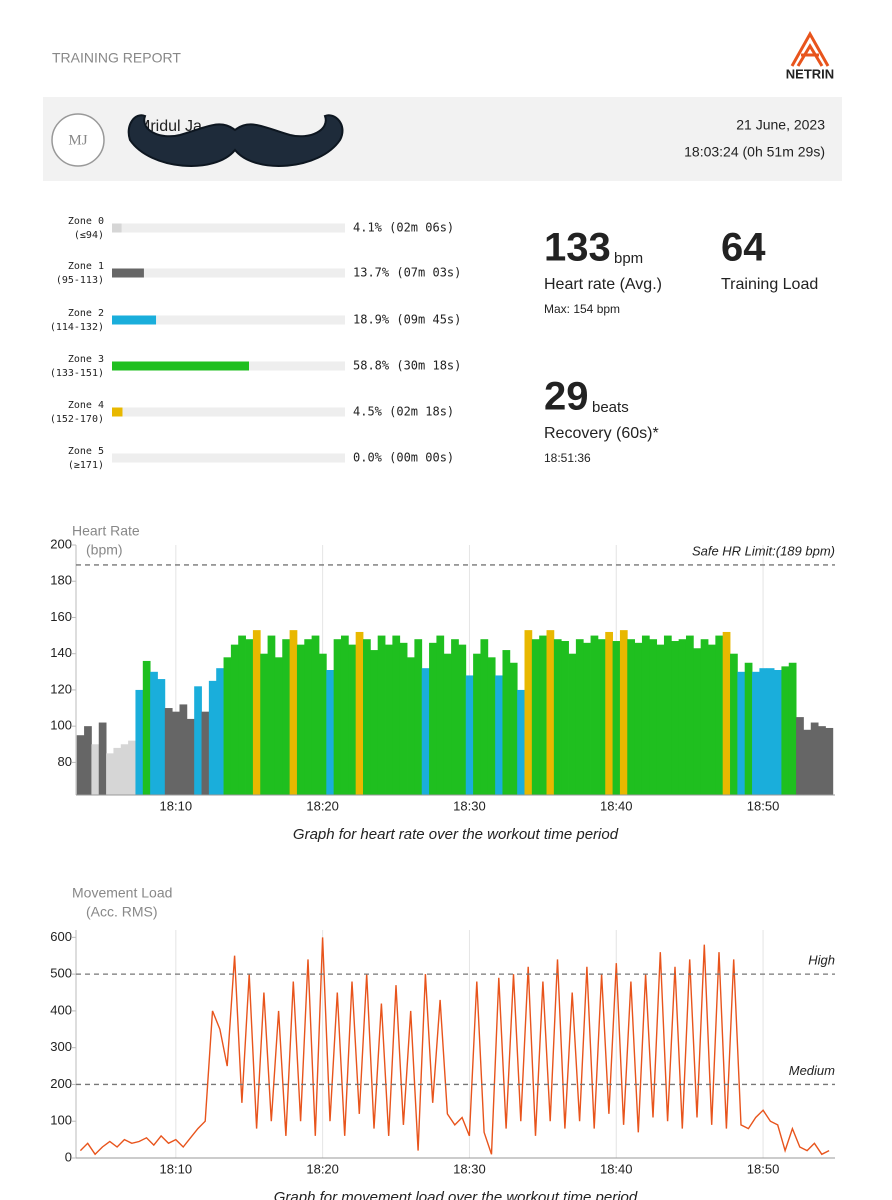 This screenshot has height=1200, width=892. Describe the element at coordinates (769, 284) in the screenshot. I see `training-load-label: Training Load` at that location.